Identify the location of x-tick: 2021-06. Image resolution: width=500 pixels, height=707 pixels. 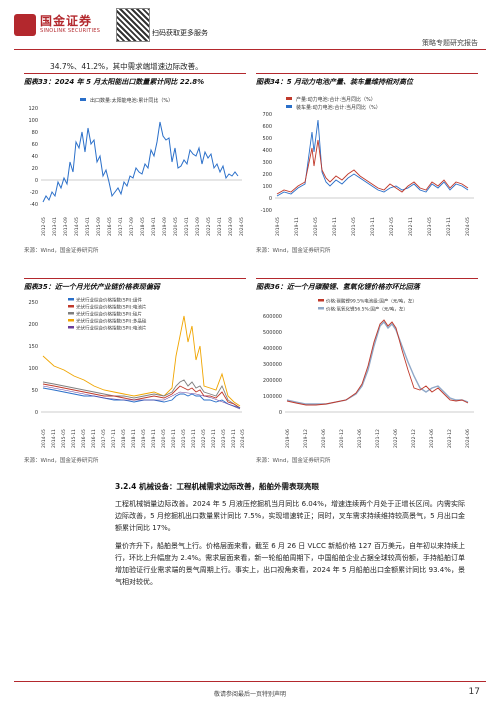
(360, 438).